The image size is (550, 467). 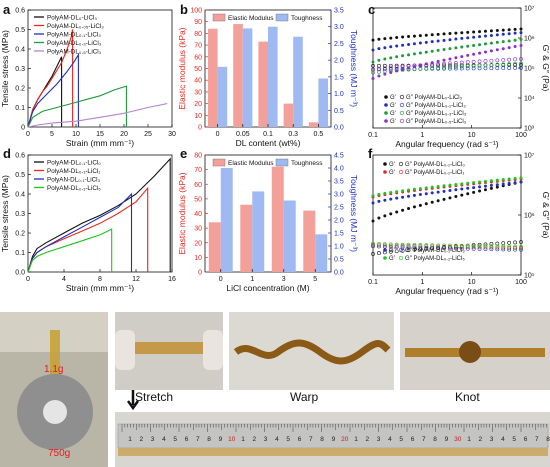 What do you see at coordinates (198, 116) in the screenshot?
I see `y-tick-label: 10` at bounding box center [198, 116].